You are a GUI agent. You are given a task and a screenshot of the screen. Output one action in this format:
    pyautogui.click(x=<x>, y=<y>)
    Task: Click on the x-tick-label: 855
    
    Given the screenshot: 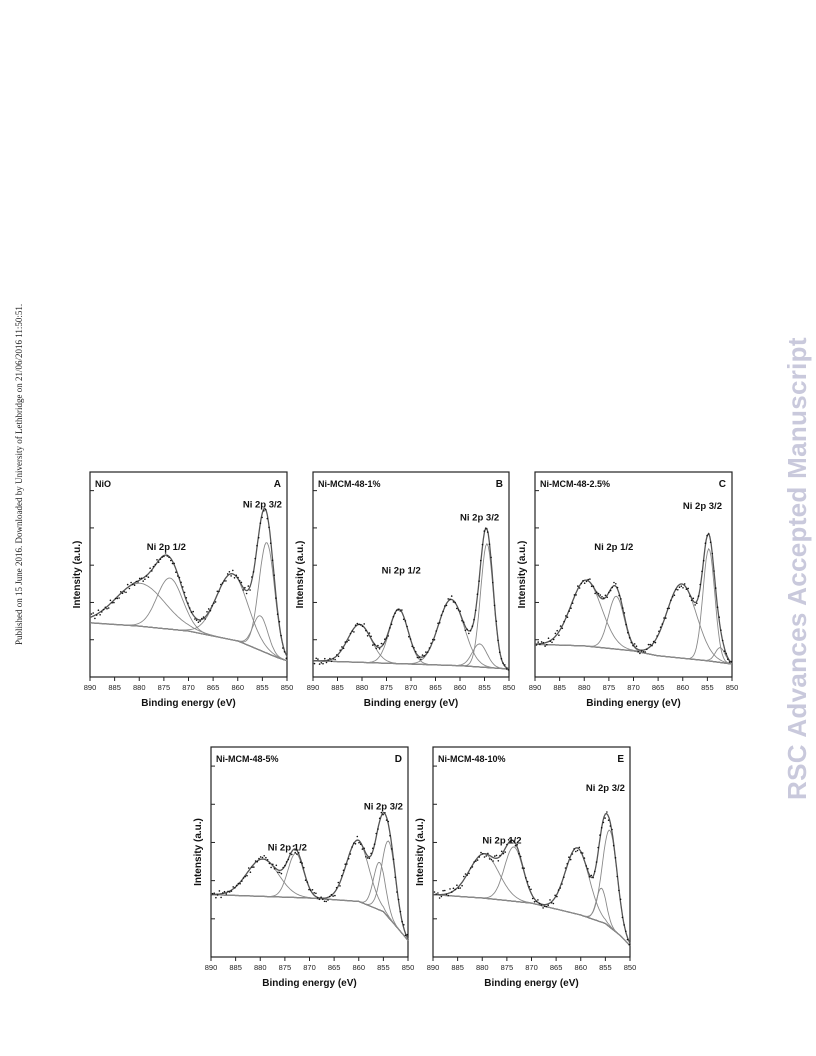 What is the action you would take?
    pyautogui.click(x=707, y=687)
    